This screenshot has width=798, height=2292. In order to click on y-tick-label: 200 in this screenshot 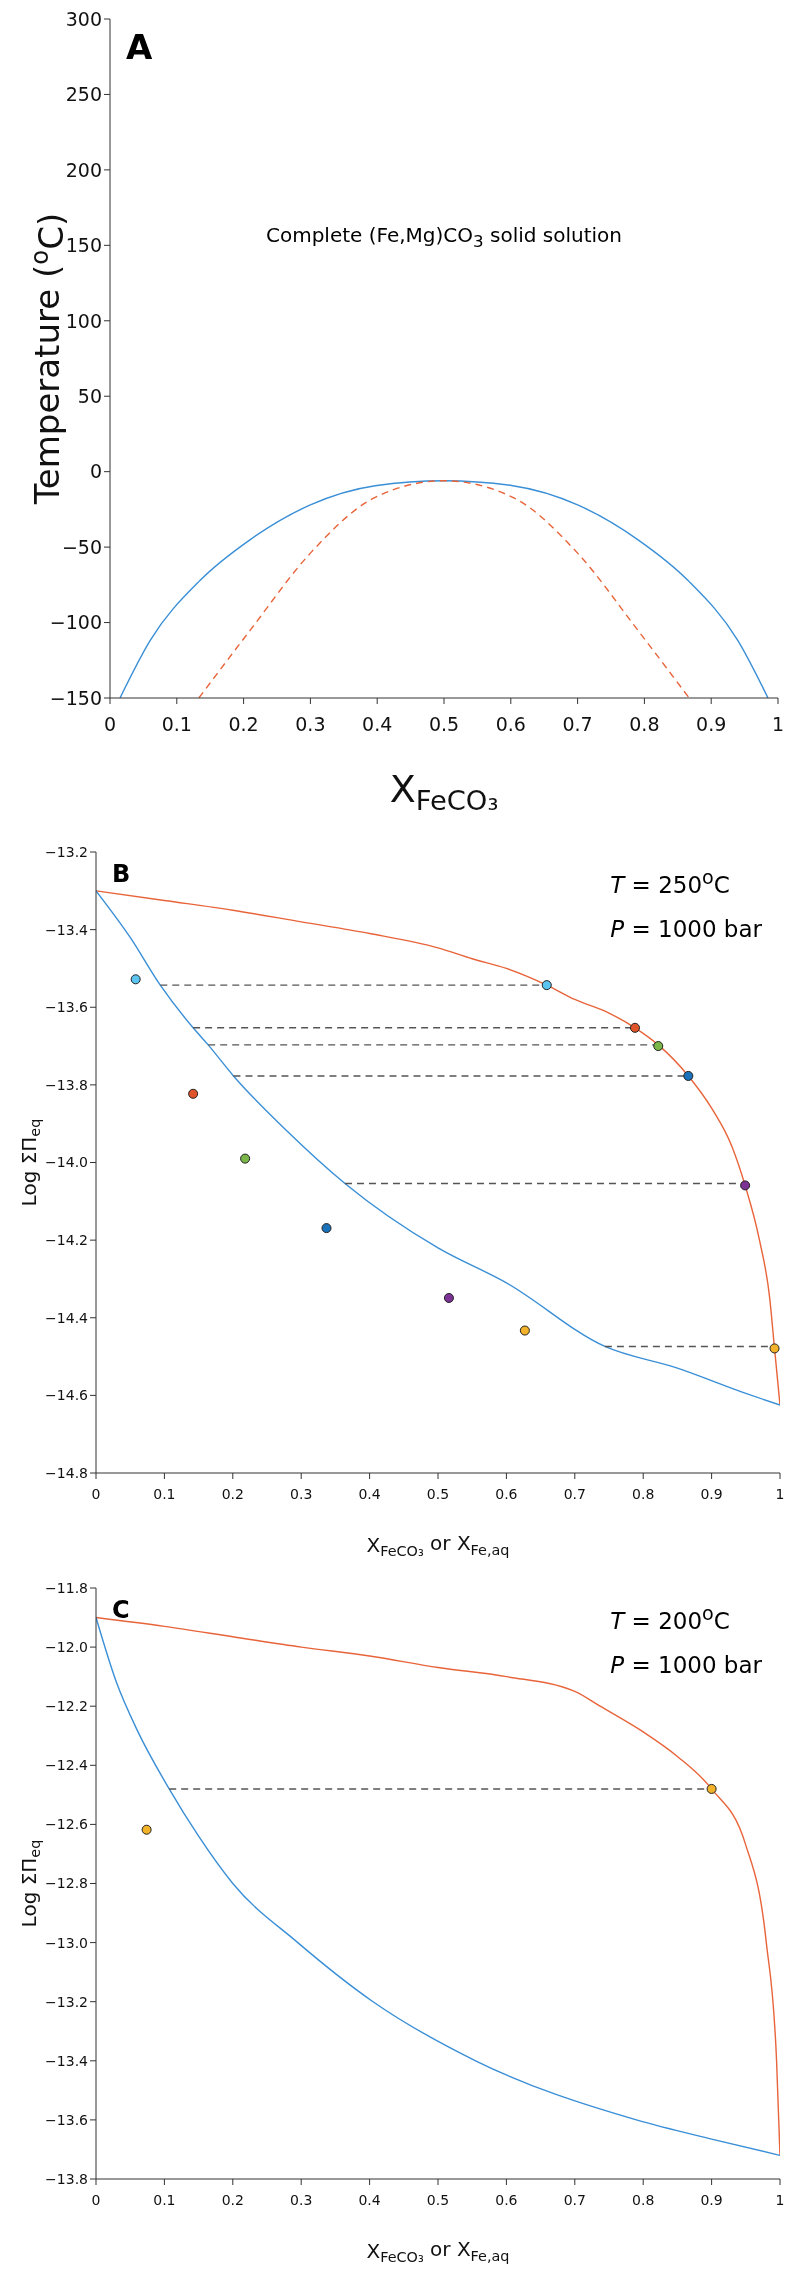, I will do `click(83, 169)`.